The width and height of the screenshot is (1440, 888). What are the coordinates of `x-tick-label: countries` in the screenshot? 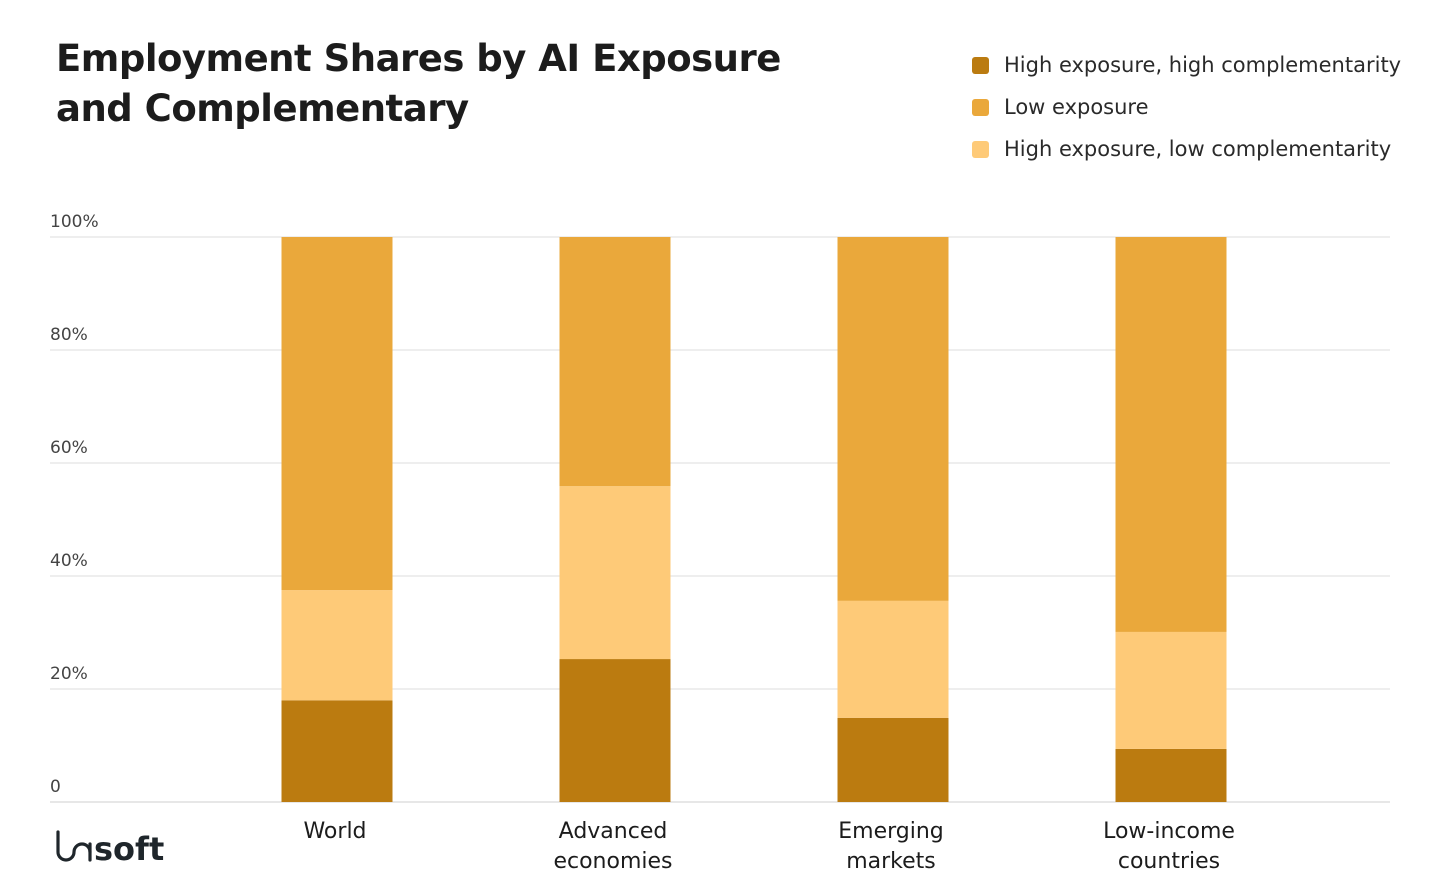 It's located at (1169, 861).